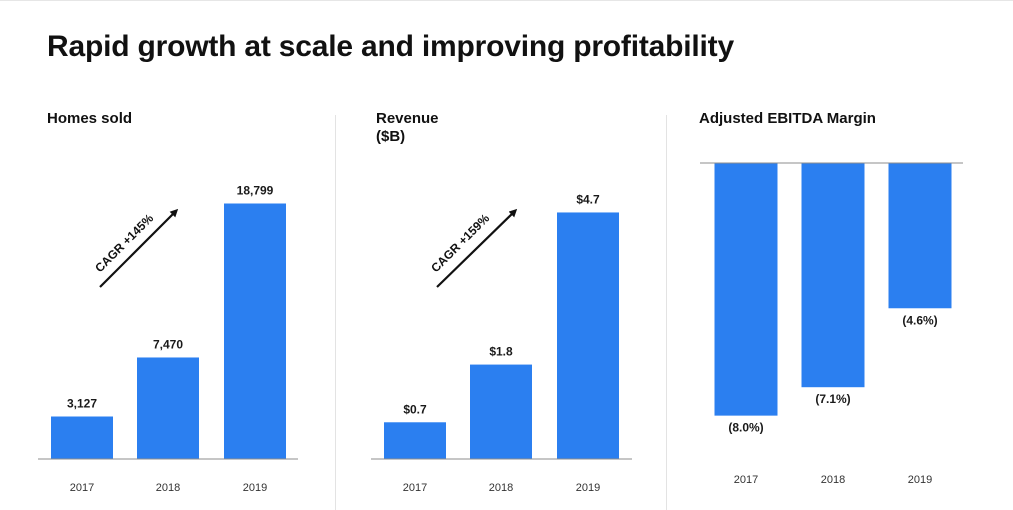 This screenshot has width=1013, height=510. What do you see at coordinates (746, 289) in the screenshot?
I see `ebitda-bar-2017` at bounding box center [746, 289].